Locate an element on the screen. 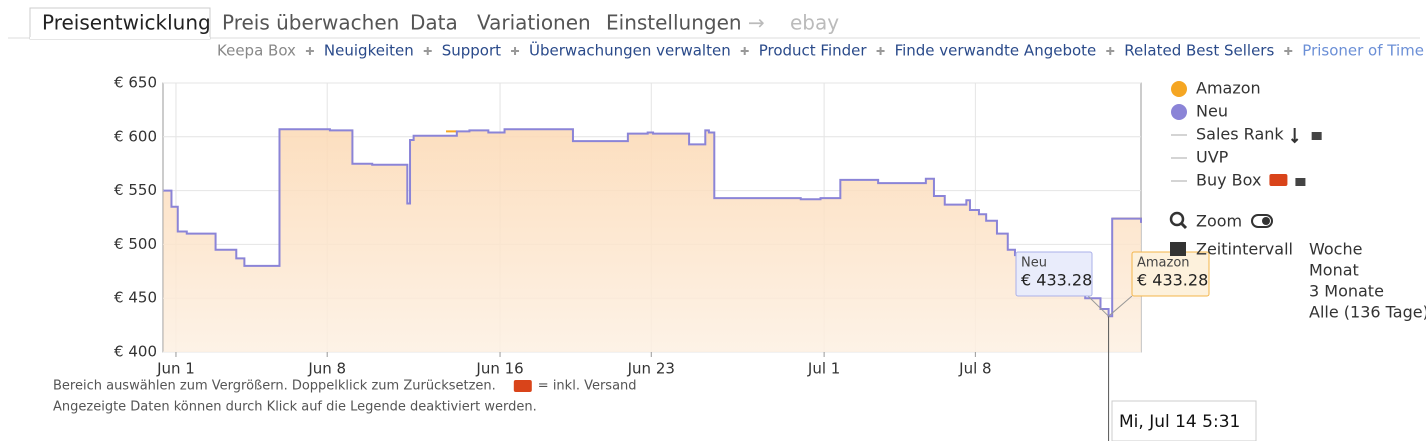 The image size is (1426, 441). legend-label: Neu is located at coordinates (1212, 111).